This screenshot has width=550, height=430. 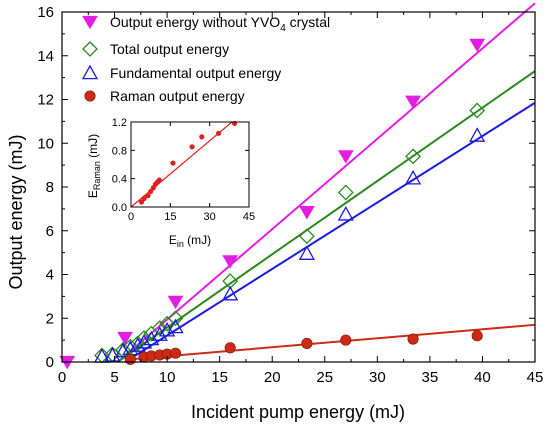 What do you see at coordinates (249, 217) in the screenshot?
I see `inset-x-tick-label: 45` at bounding box center [249, 217].